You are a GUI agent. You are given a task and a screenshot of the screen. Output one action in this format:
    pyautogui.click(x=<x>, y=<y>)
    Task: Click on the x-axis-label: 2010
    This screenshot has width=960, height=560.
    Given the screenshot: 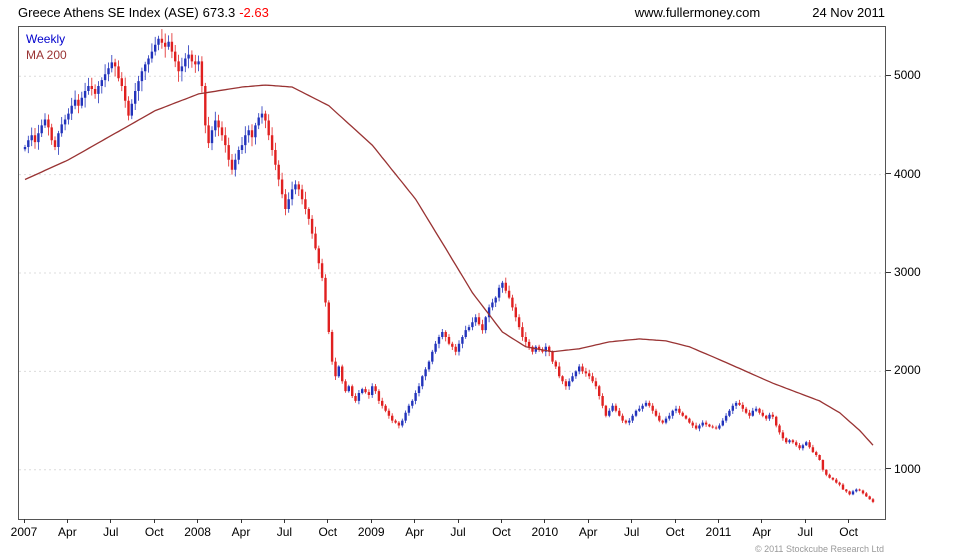 What is the action you would take?
    pyautogui.click(x=545, y=532)
    